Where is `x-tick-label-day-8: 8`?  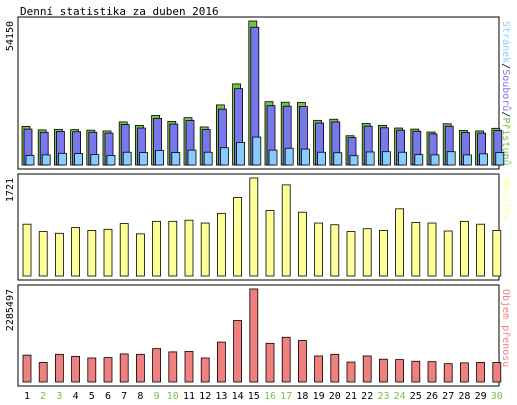
x-tick-label-day-8: 8 is located at coordinates (140, 396).